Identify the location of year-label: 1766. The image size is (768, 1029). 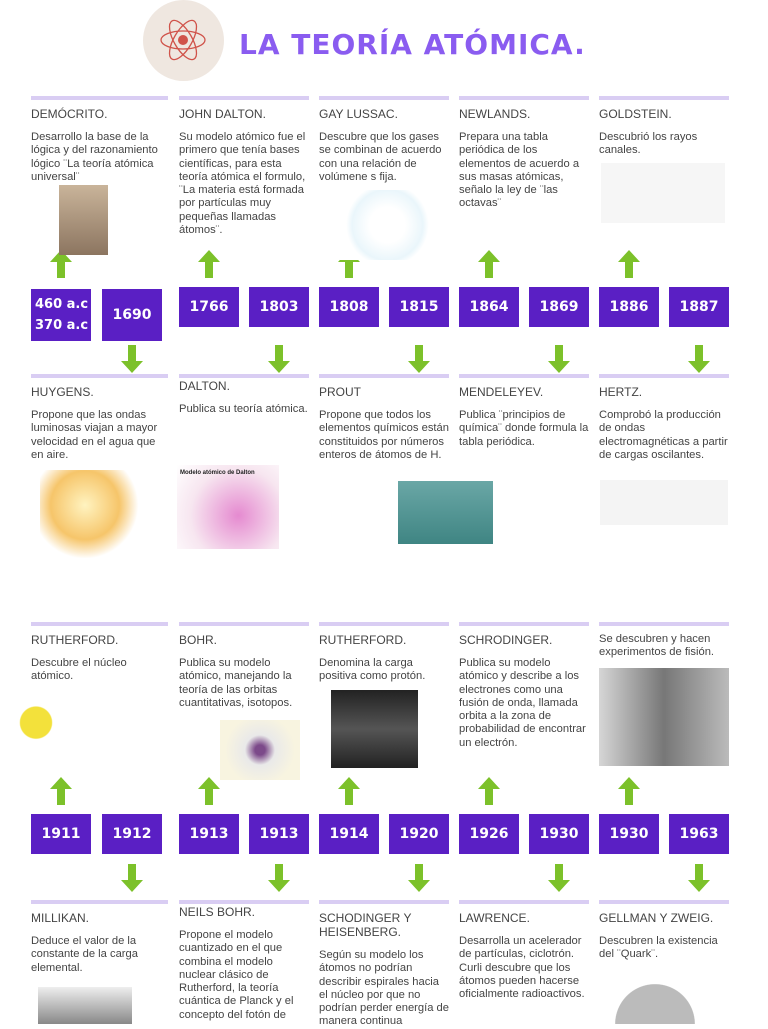
(209, 306).